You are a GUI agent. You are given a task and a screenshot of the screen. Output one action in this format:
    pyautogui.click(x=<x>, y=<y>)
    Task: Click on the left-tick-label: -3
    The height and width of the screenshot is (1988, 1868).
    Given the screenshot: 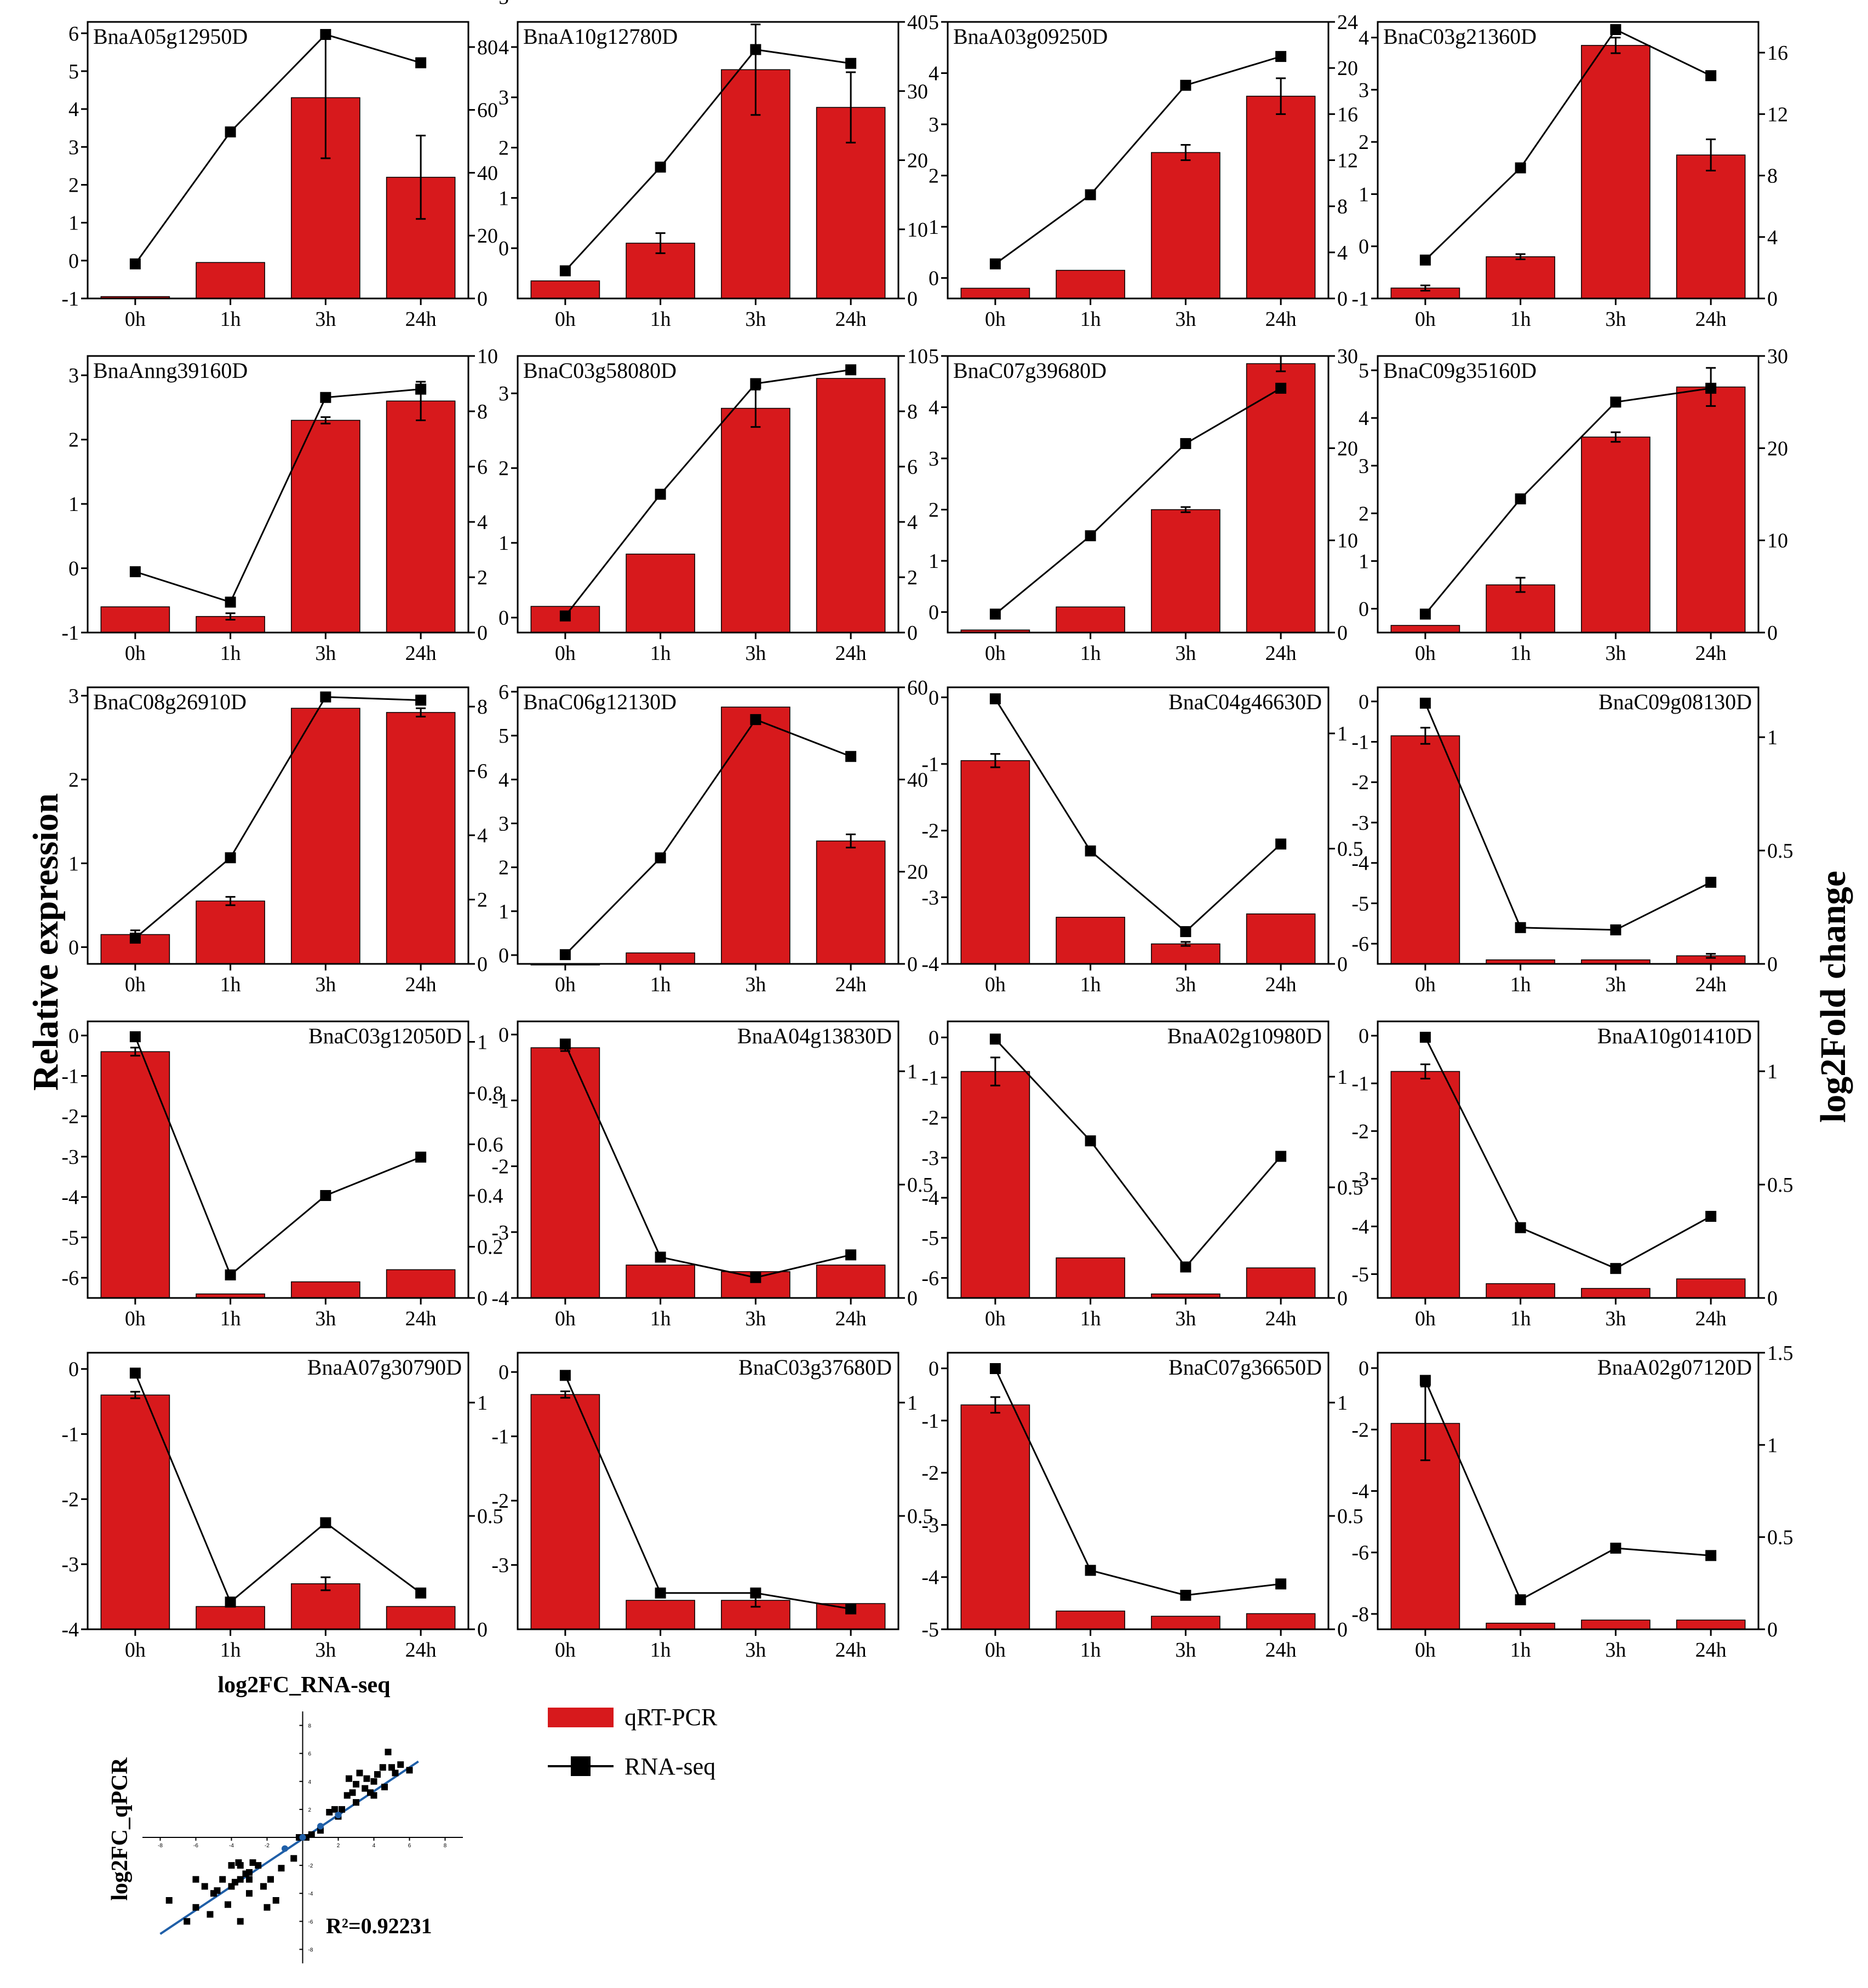 What is the action you would take?
    pyautogui.click(x=930, y=897)
    